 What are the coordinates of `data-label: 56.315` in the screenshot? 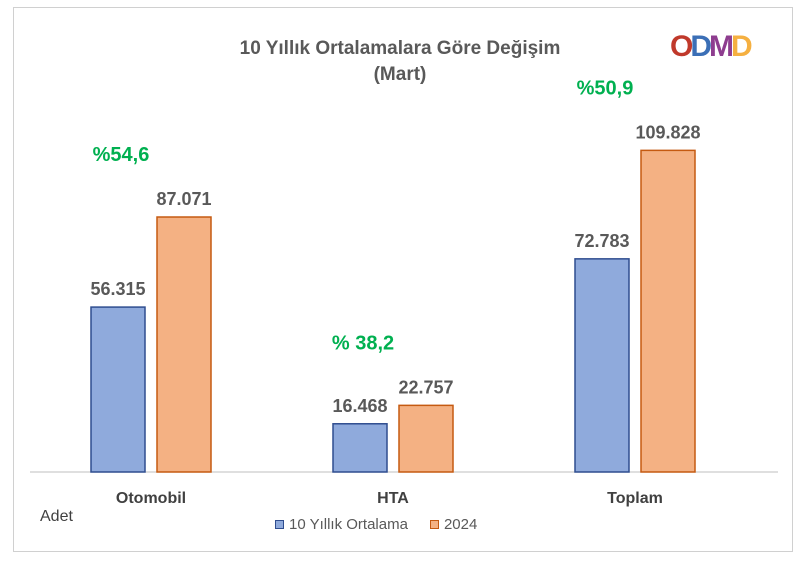 It's located at (117, 289).